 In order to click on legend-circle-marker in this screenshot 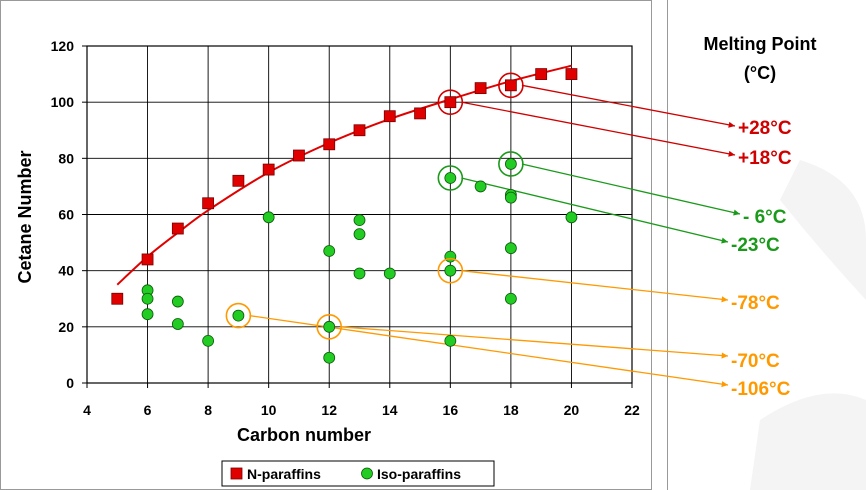, I will do `click(367, 473)`.